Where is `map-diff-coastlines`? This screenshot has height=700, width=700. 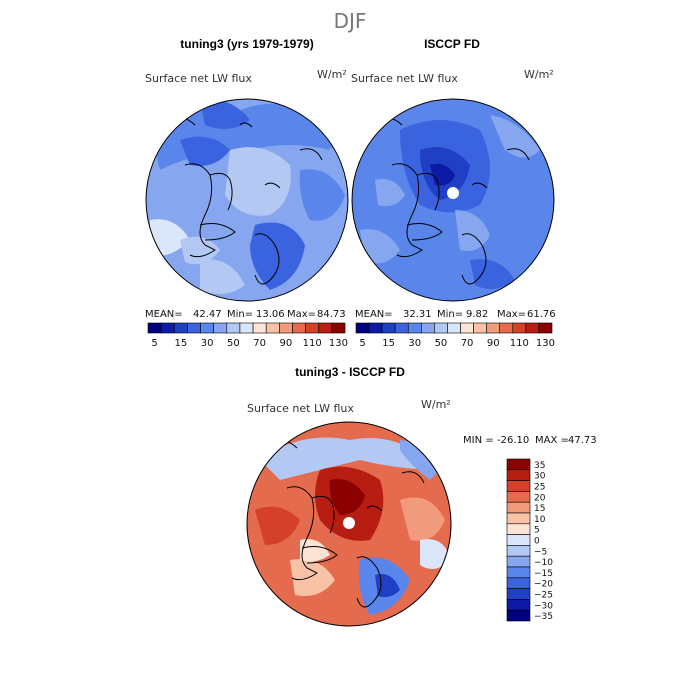 map-diff-coastlines is located at coordinates (350, 524).